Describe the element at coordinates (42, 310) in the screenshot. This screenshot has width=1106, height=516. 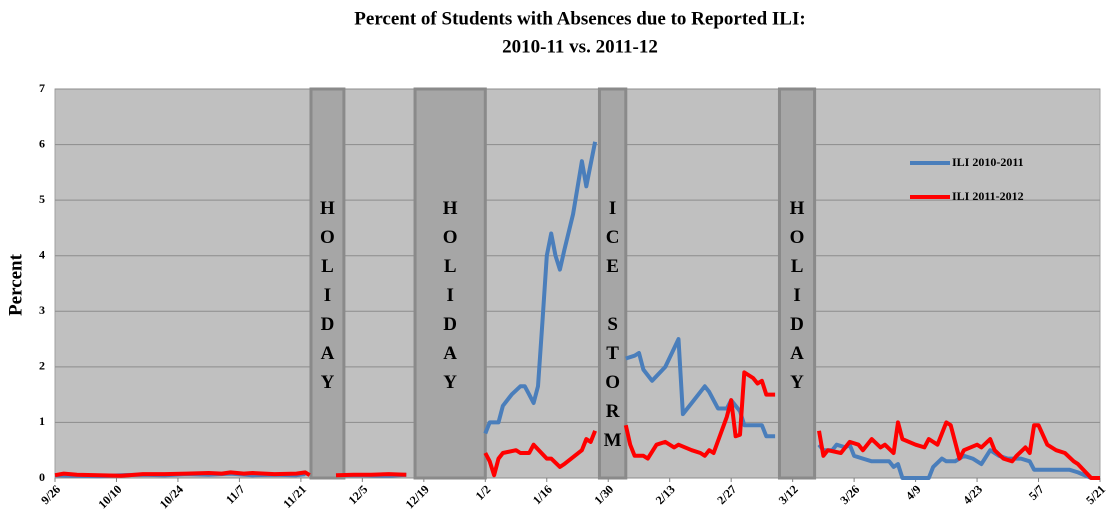
I see `y-tick-label: 3` at that location.